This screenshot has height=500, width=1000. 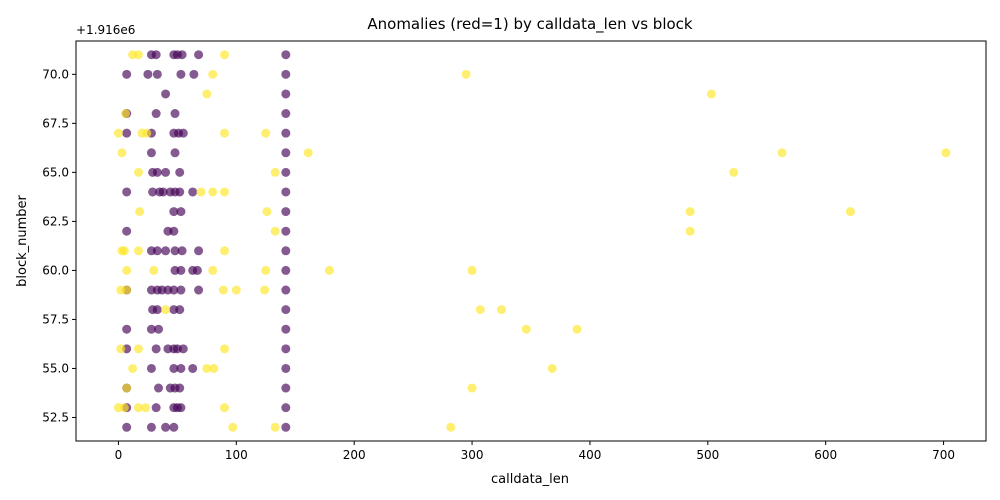 I want to click on y-axis: 52.5 55.0 57.5 60.0 62.5 65.0 67.5 70.0, so click(x=59, y=245).